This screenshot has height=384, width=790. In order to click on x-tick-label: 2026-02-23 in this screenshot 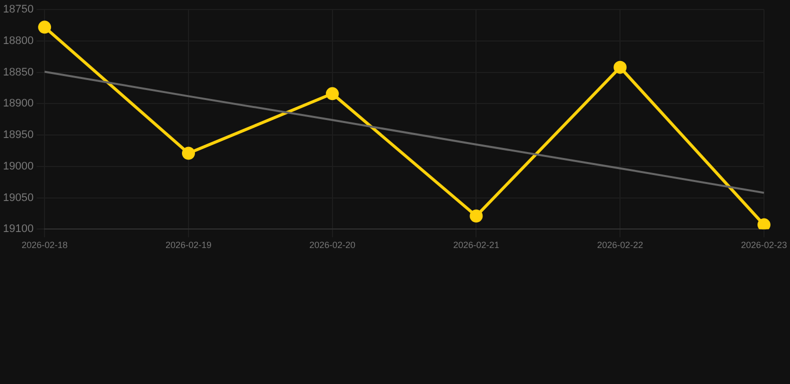, I will do `click(764, 245)`.